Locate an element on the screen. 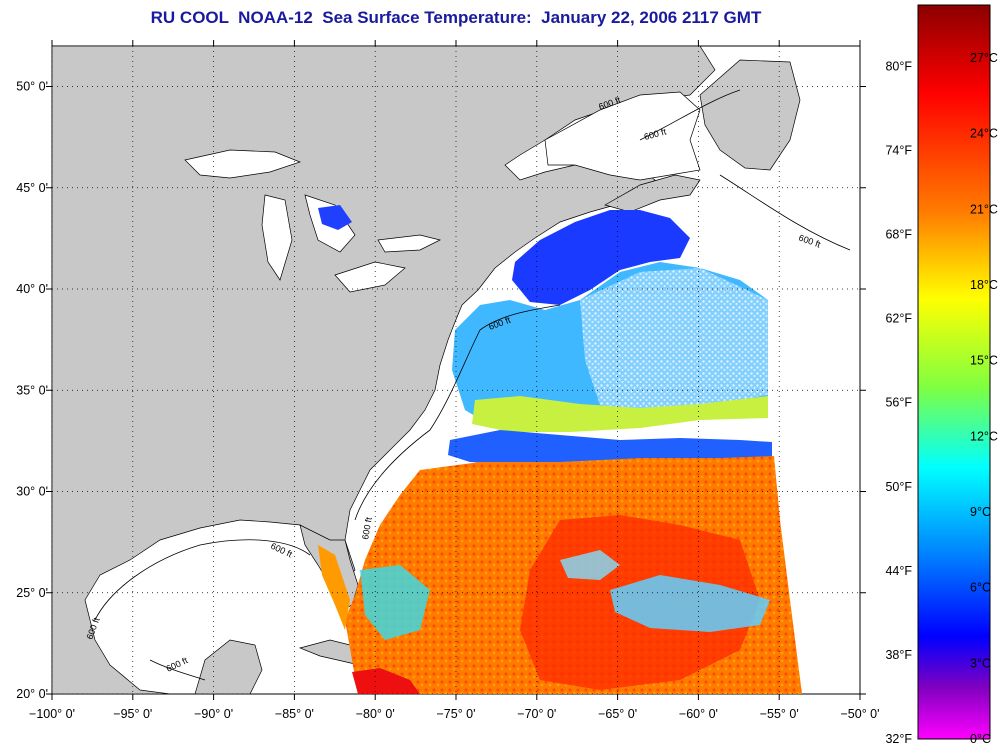 This screenshot has width=1008, height=754. sst-bahamas-cyan is located at coordinates (395, 602).